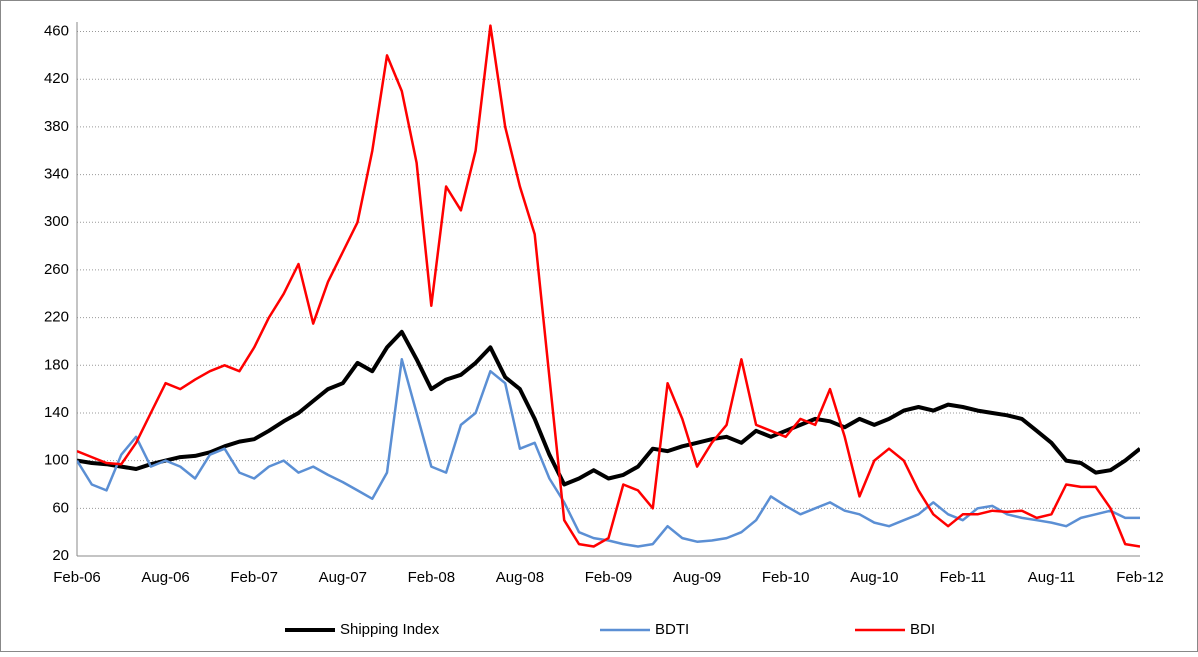  I want to click on x-tick-label: Feb-08, so click(432, 577).